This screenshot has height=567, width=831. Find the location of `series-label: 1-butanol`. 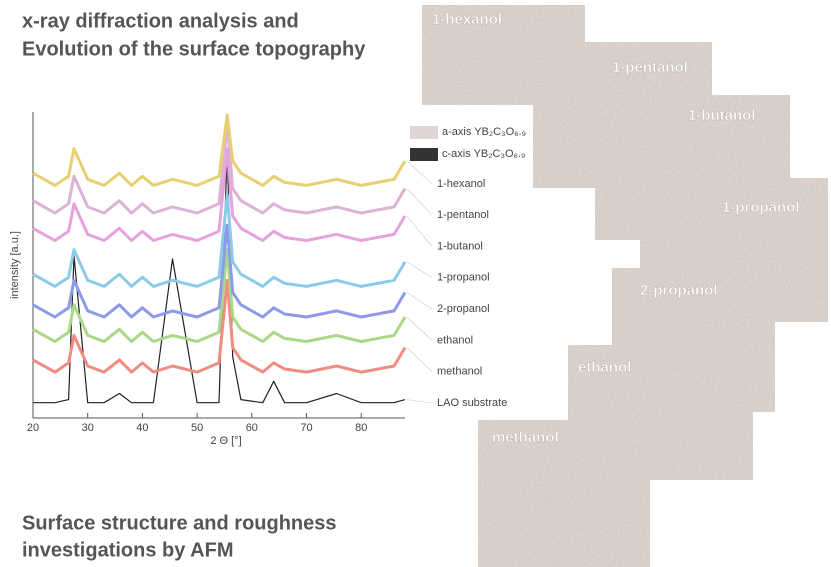

series-label: 1-butanol is located at coordinates (460, 246).